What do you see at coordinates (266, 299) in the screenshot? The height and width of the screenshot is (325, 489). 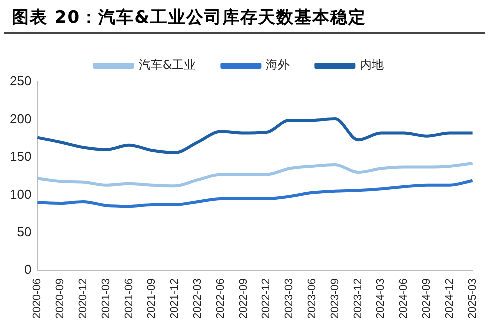 I see `x-tick-label: 2022-12` at bounding box center [266, 299].